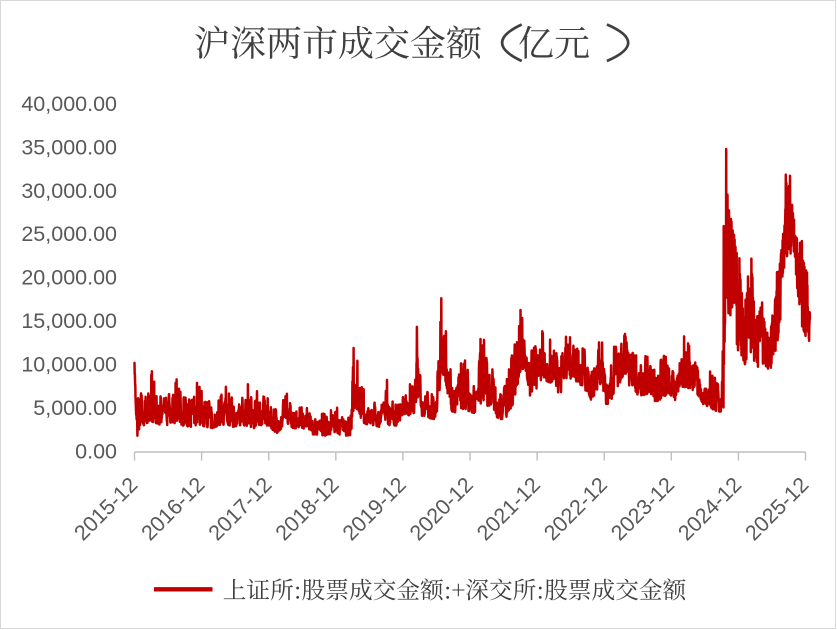  Describe the element at coordinates (642, 509) in the screenshot. I see `svg-text: 2023-12` at that location.